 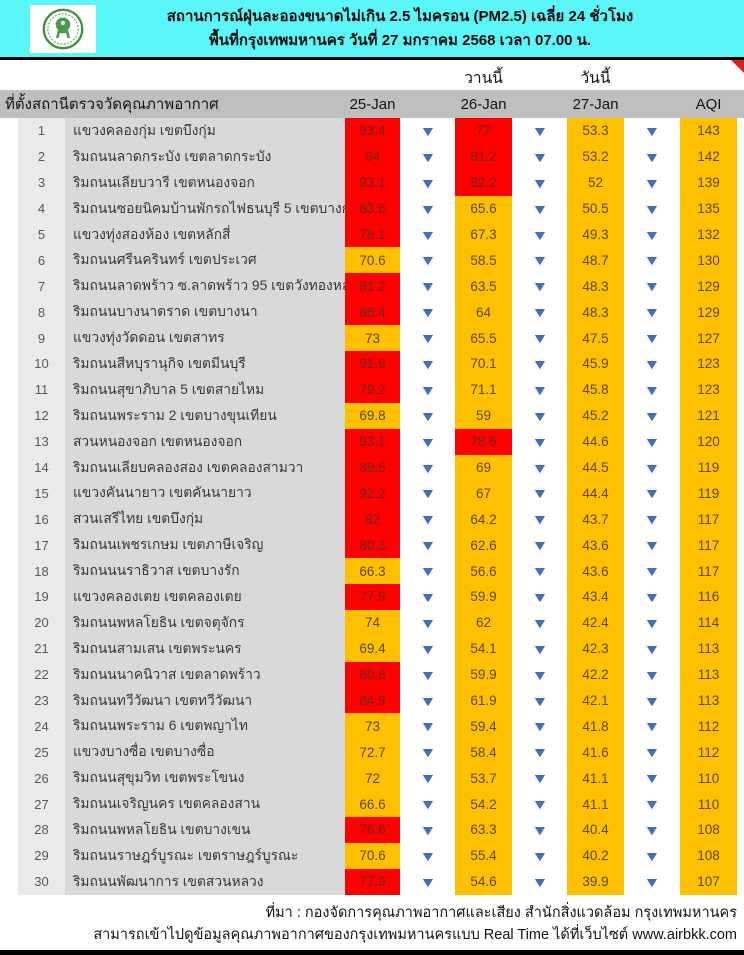 I want to click on pm25-25jan-cell: 66.6, so click(x=372, y=804).